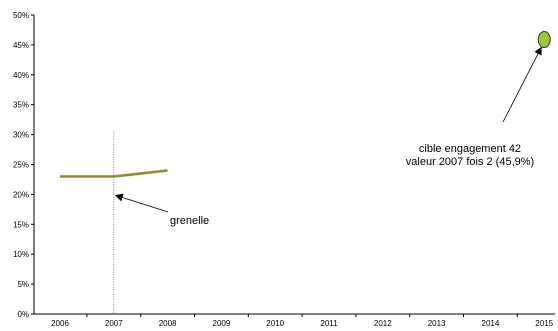 The image size is (558, 331). Describe the element at coordinates (21, 15) in the screenshot. I see `y-tick-label: 50%` at that location.